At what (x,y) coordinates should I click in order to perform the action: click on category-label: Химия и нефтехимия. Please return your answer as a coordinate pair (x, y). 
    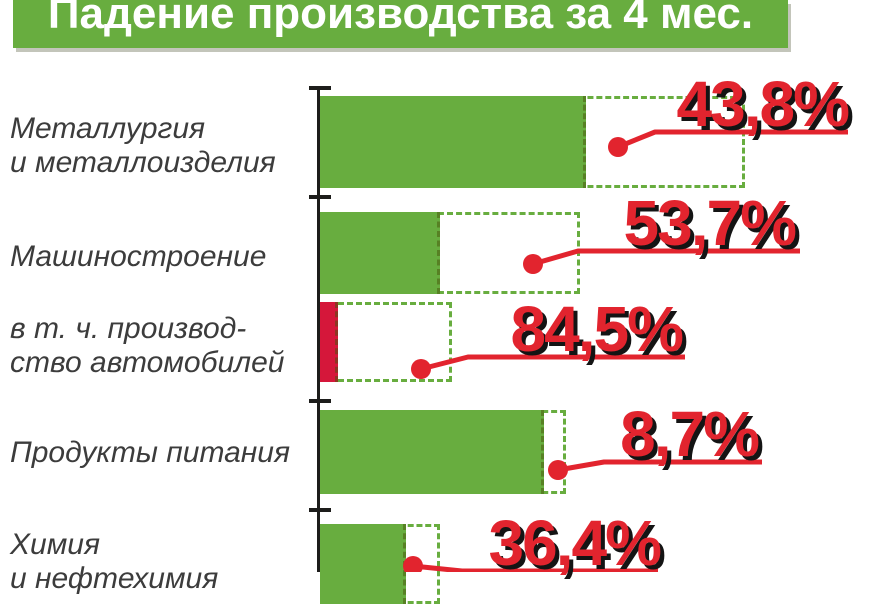
    Looking at the image, I should click on (114, 562).